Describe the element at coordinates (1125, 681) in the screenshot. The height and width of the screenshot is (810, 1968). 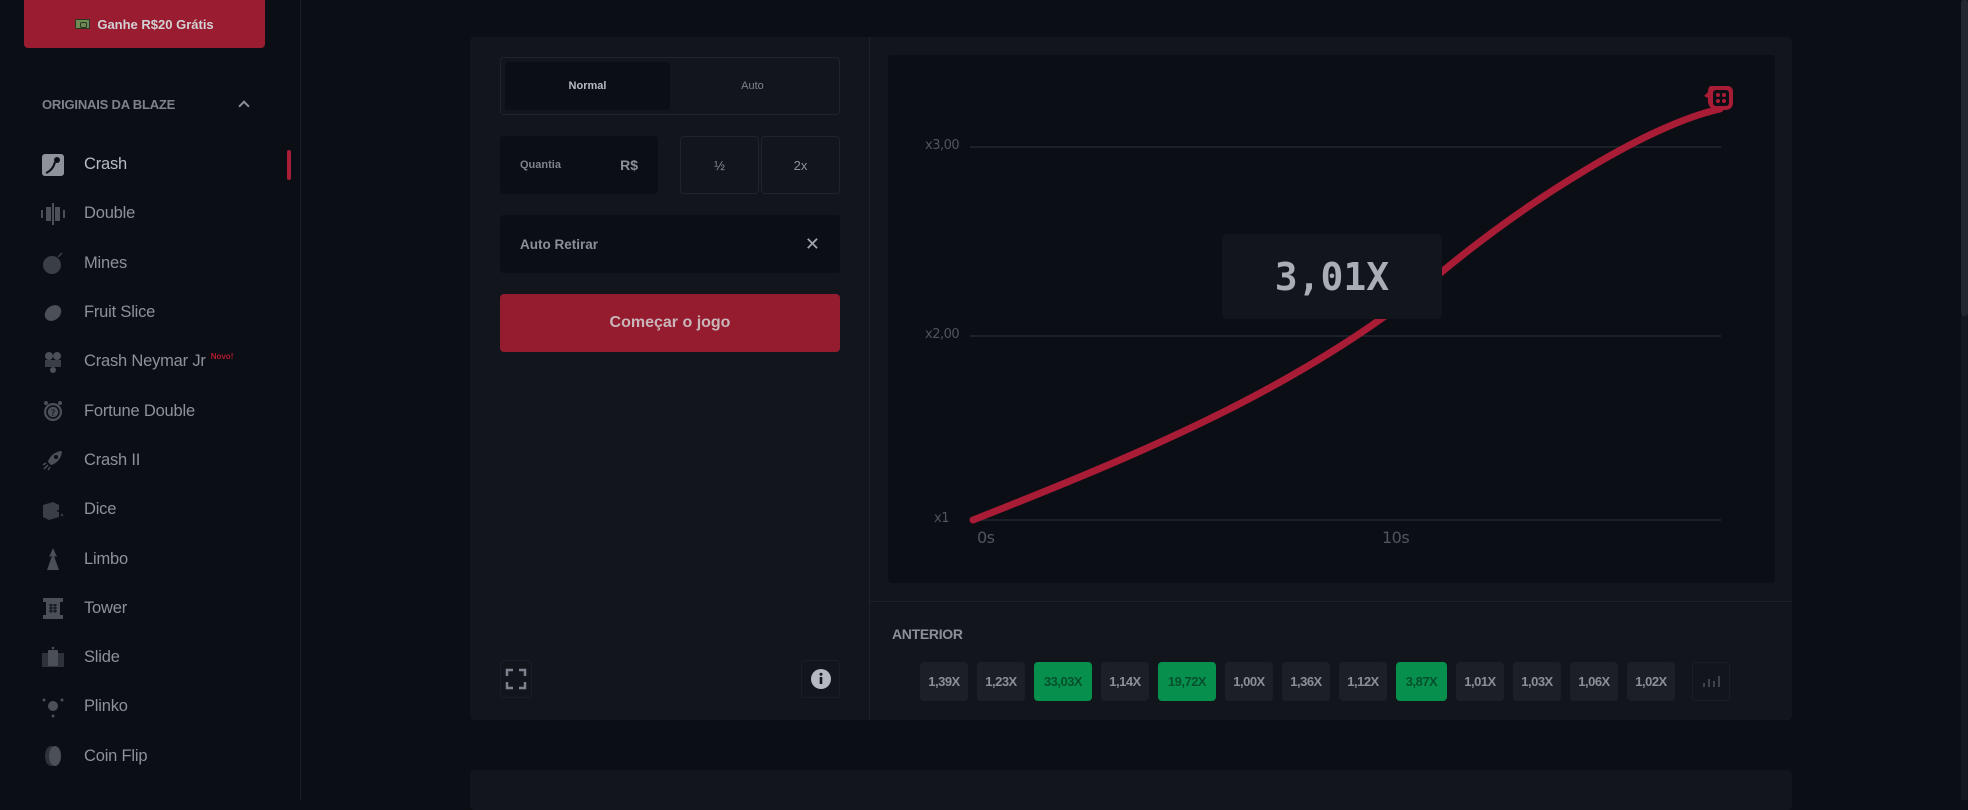
I see `history-item: 1,14X` at that location.